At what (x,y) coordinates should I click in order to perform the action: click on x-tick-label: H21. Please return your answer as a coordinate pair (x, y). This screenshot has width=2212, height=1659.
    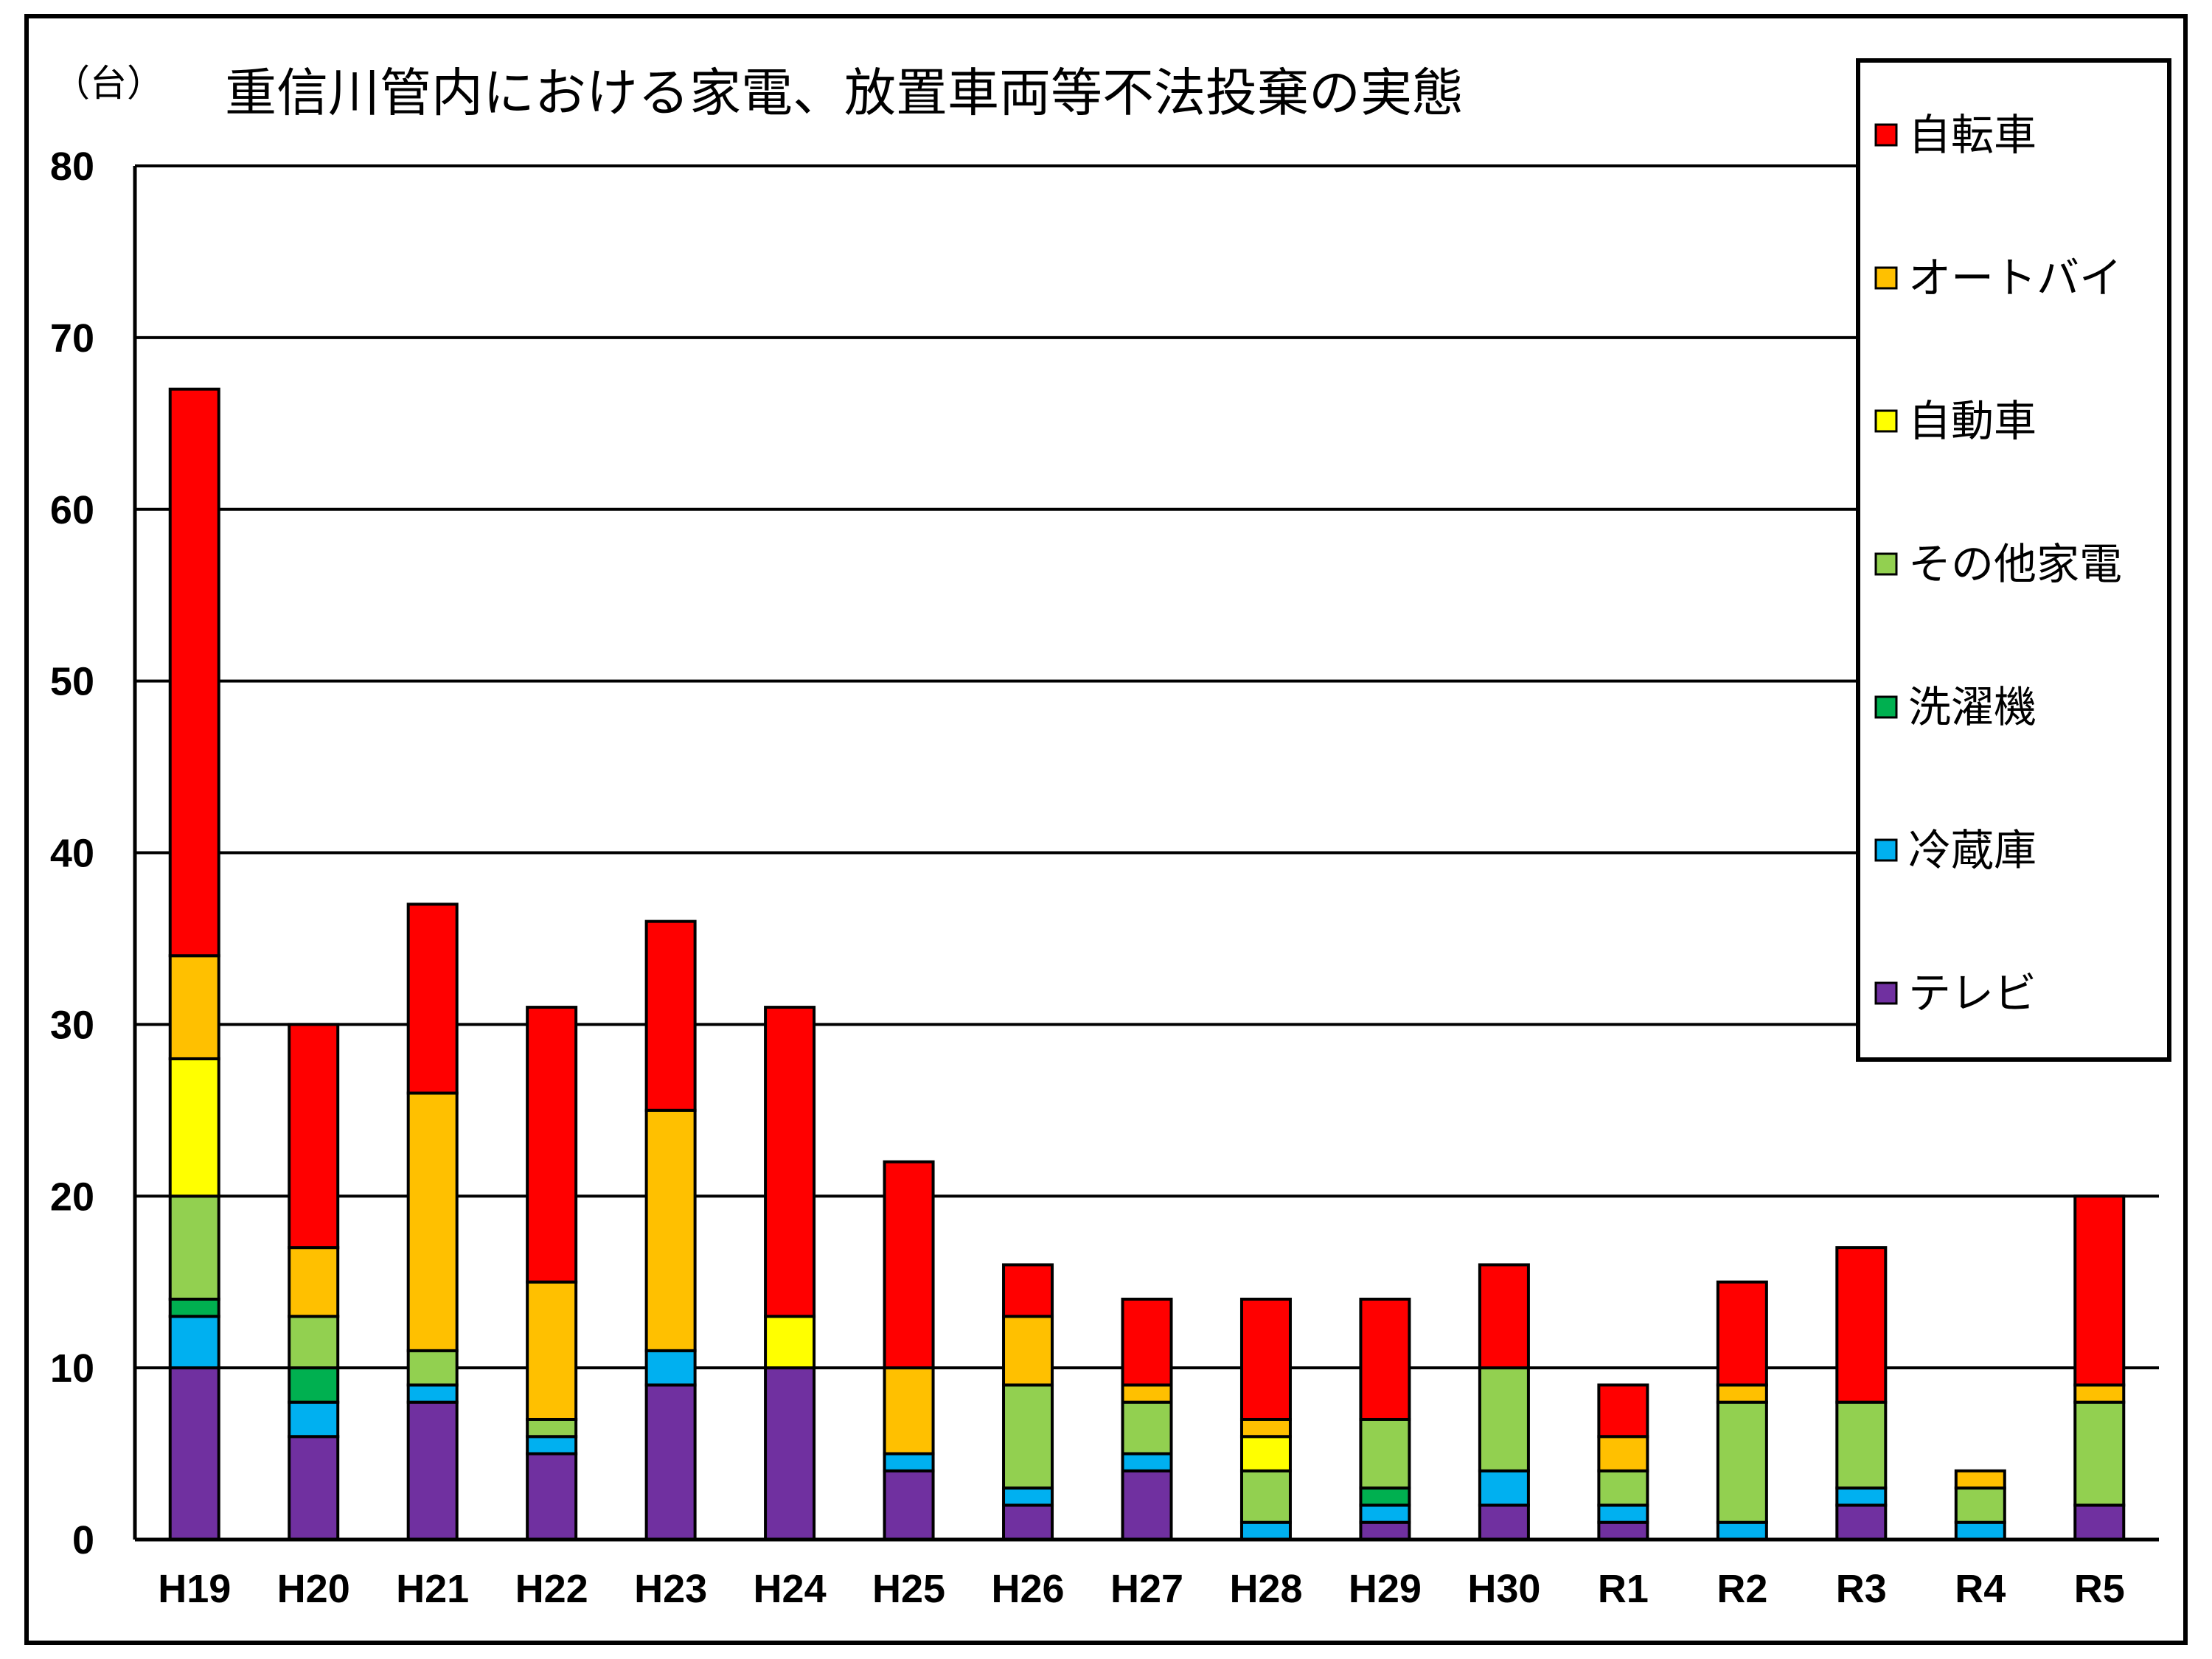
    Looking at the image, I should click on (432, 1589).